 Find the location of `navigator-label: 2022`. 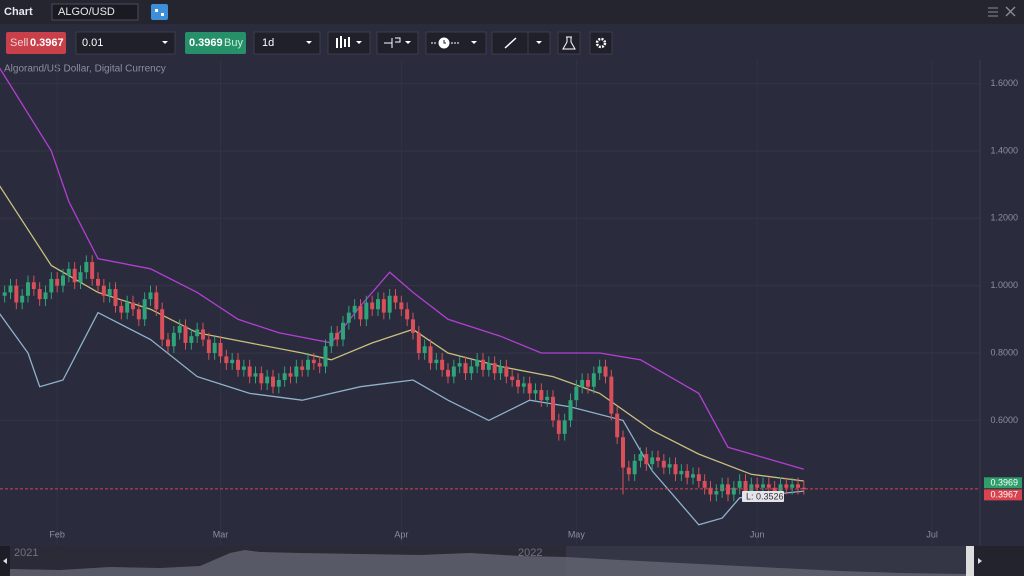

navigator-label: 2022 is located at coordinates (530, 553).